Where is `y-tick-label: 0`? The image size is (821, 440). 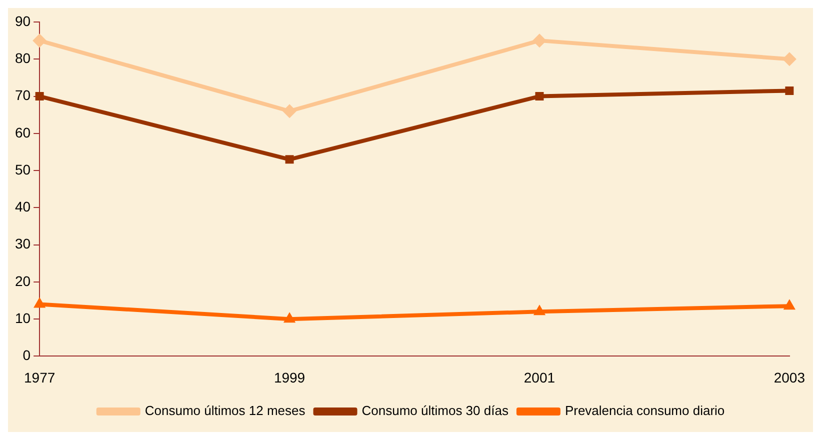 y-tick-label: 0 is located at coordinates (26, 355).